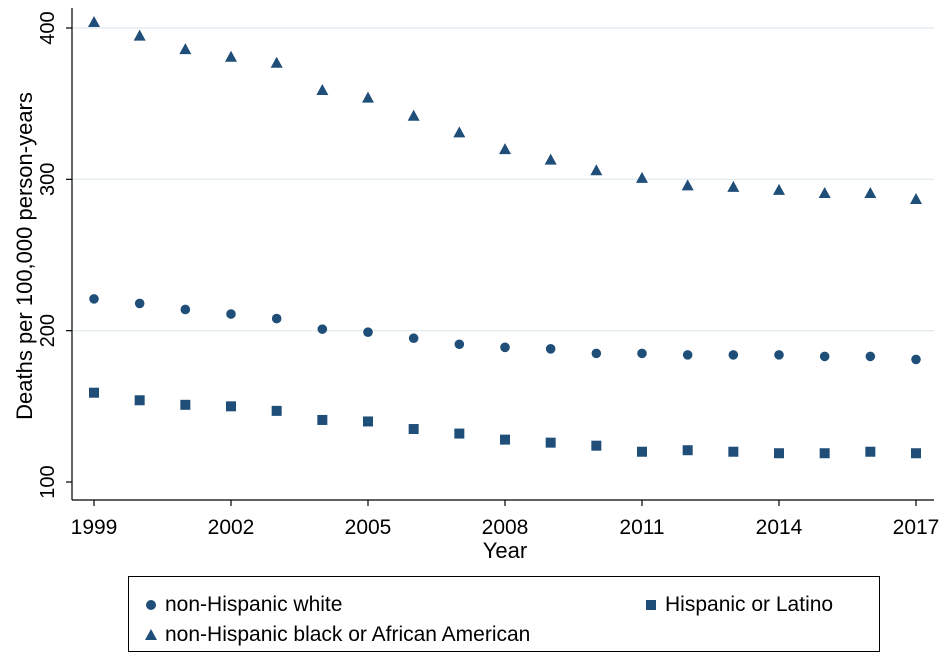 Image resolution: width=949 pixels, height=657 pixels. Describe the element at coordinates (48, 481) in the screenshot. I see `y-tick-label: 100` at that location.